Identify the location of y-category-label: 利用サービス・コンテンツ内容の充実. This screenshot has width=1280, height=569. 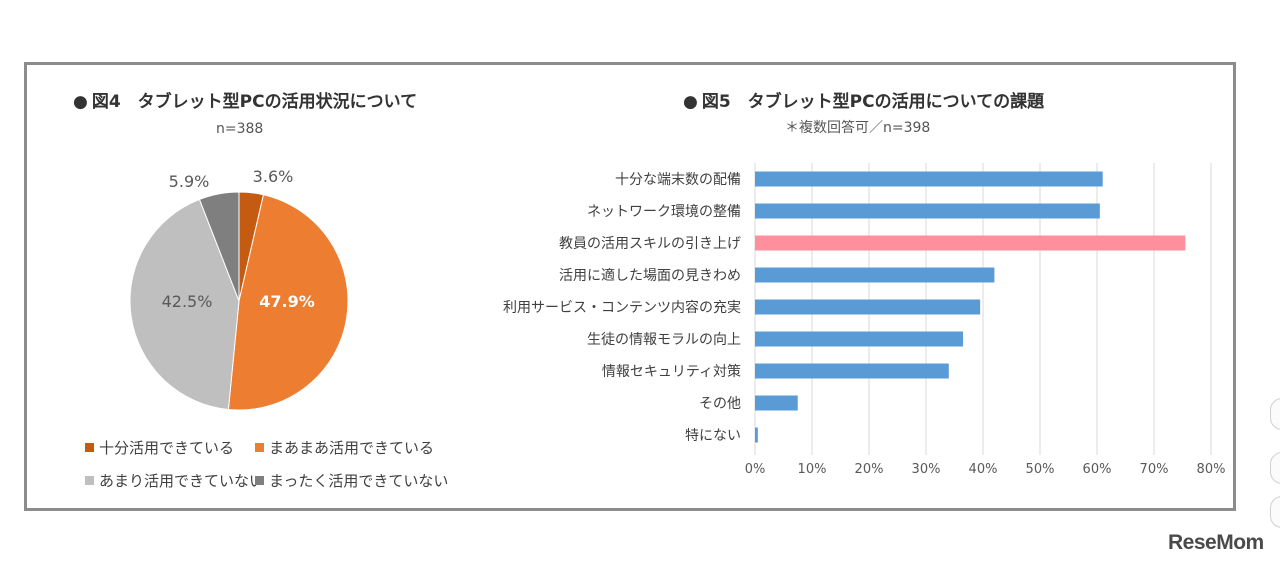
(622, 307).